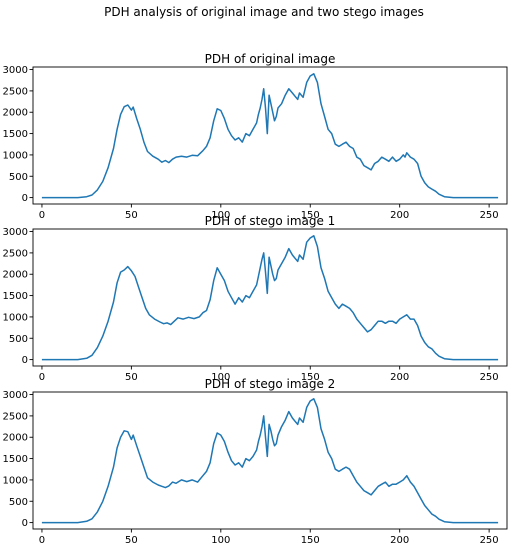 This screenshot has width=515, height=550. Describe the element at coordinates (15, 113) in the screenshot. I see `subplot-1-ytick-label: 2000` at that location.